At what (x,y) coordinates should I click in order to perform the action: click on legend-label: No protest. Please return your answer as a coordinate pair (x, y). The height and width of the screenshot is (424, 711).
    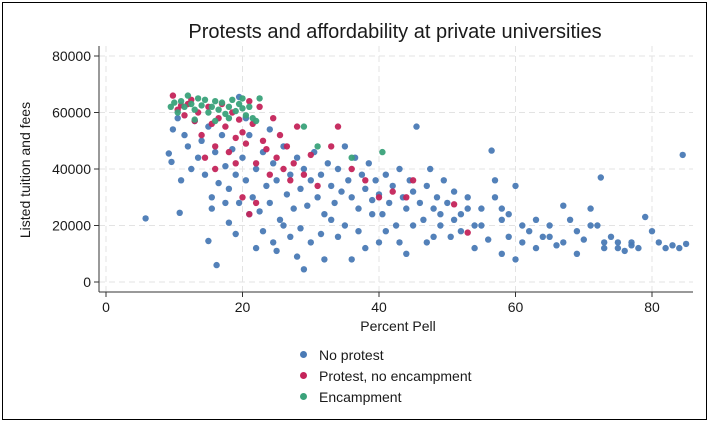
    Looking at the image, I should click on (351, 354).